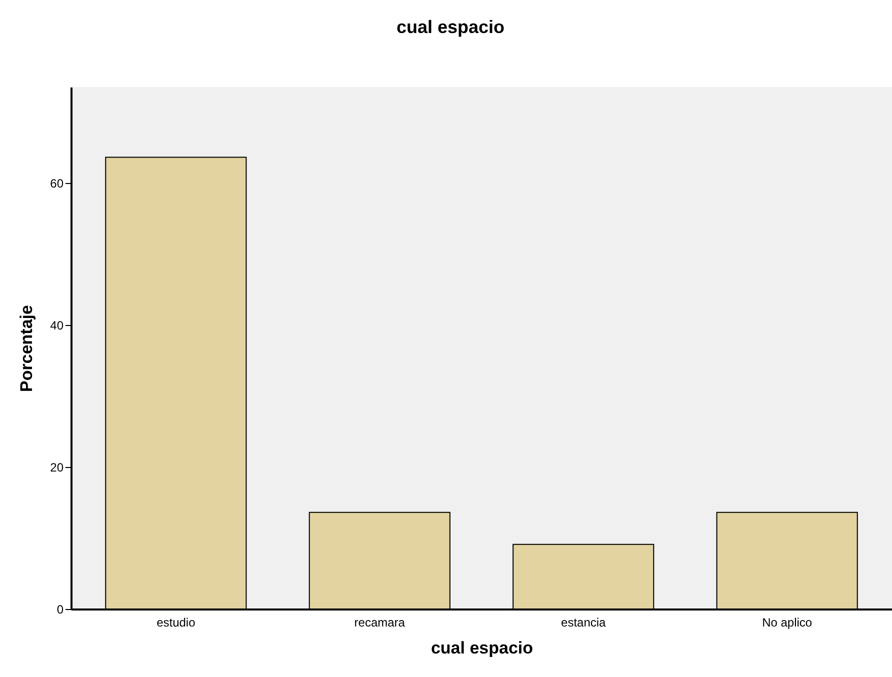 This screenshot has width=892, height=677. Describe the element at coordinates (450, 27) in the screenshot. I see `chart-title: cual espacio` at that location.